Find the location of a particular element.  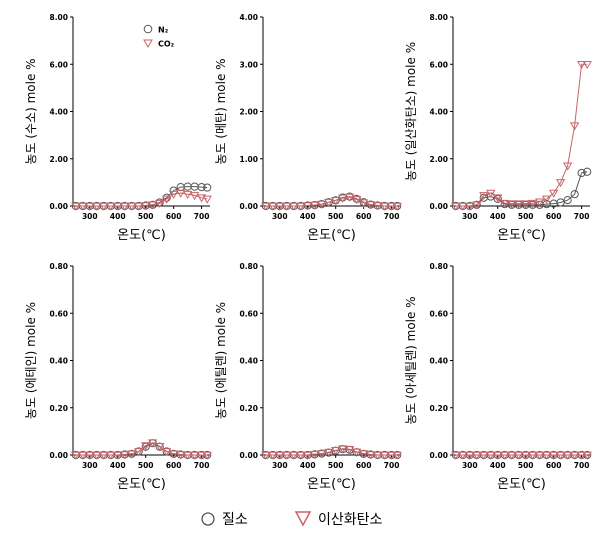

y-axis-label: 농도 (수소) mole % is located at coordinates (31, 111).